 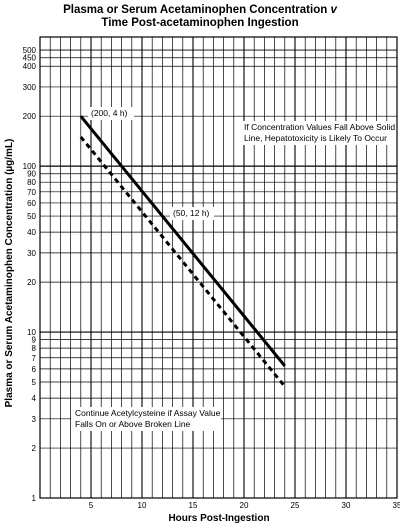 I want to click on y-tick-label: 50, so click(x=31, y=216).